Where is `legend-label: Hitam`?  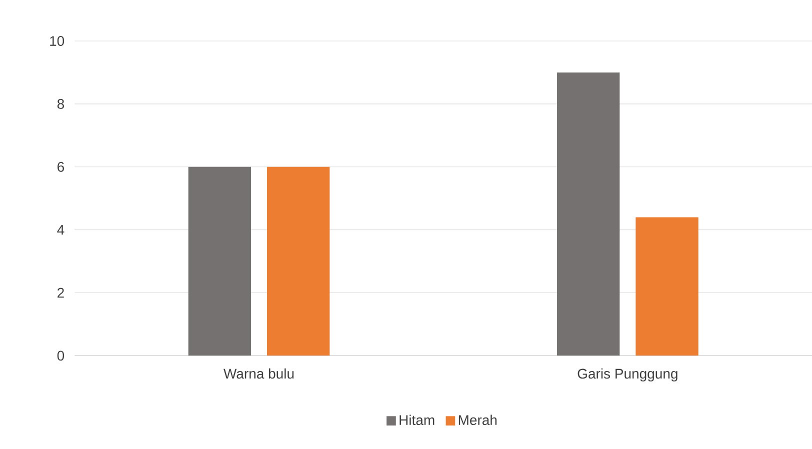
legend-label: Hitam is located at coordinates (417, 420).